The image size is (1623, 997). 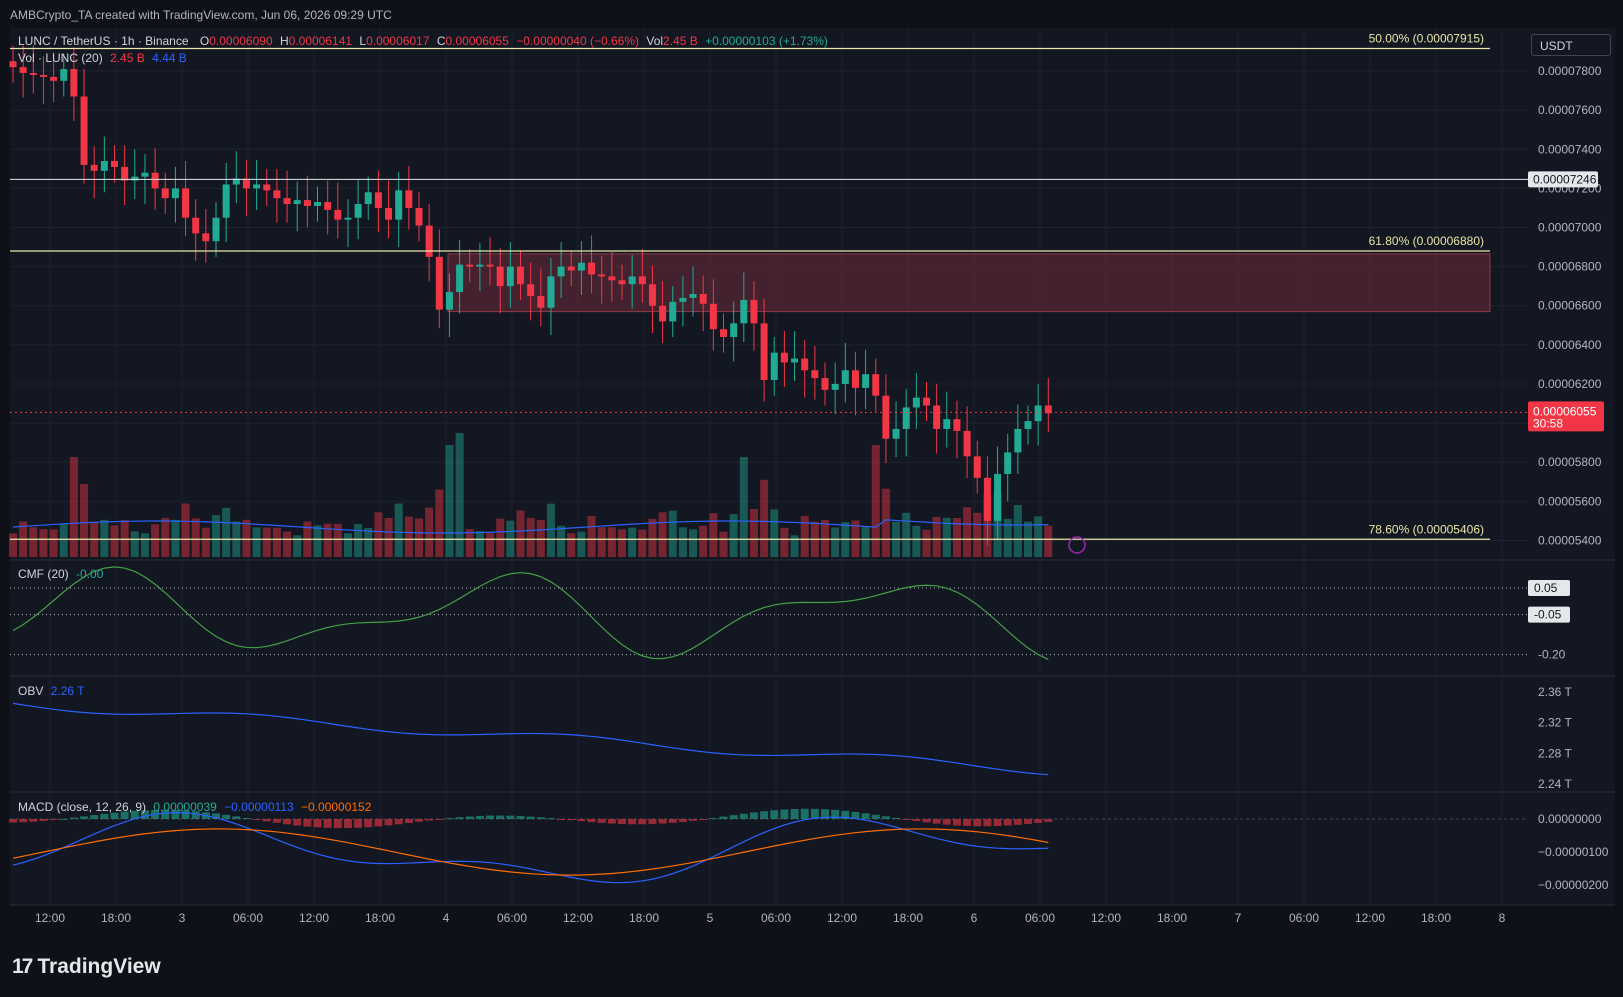 What do you see at coordinates (974, 918) in the screenshot?
I see `time-tick-label: 6` at bounding box center [974, 918].